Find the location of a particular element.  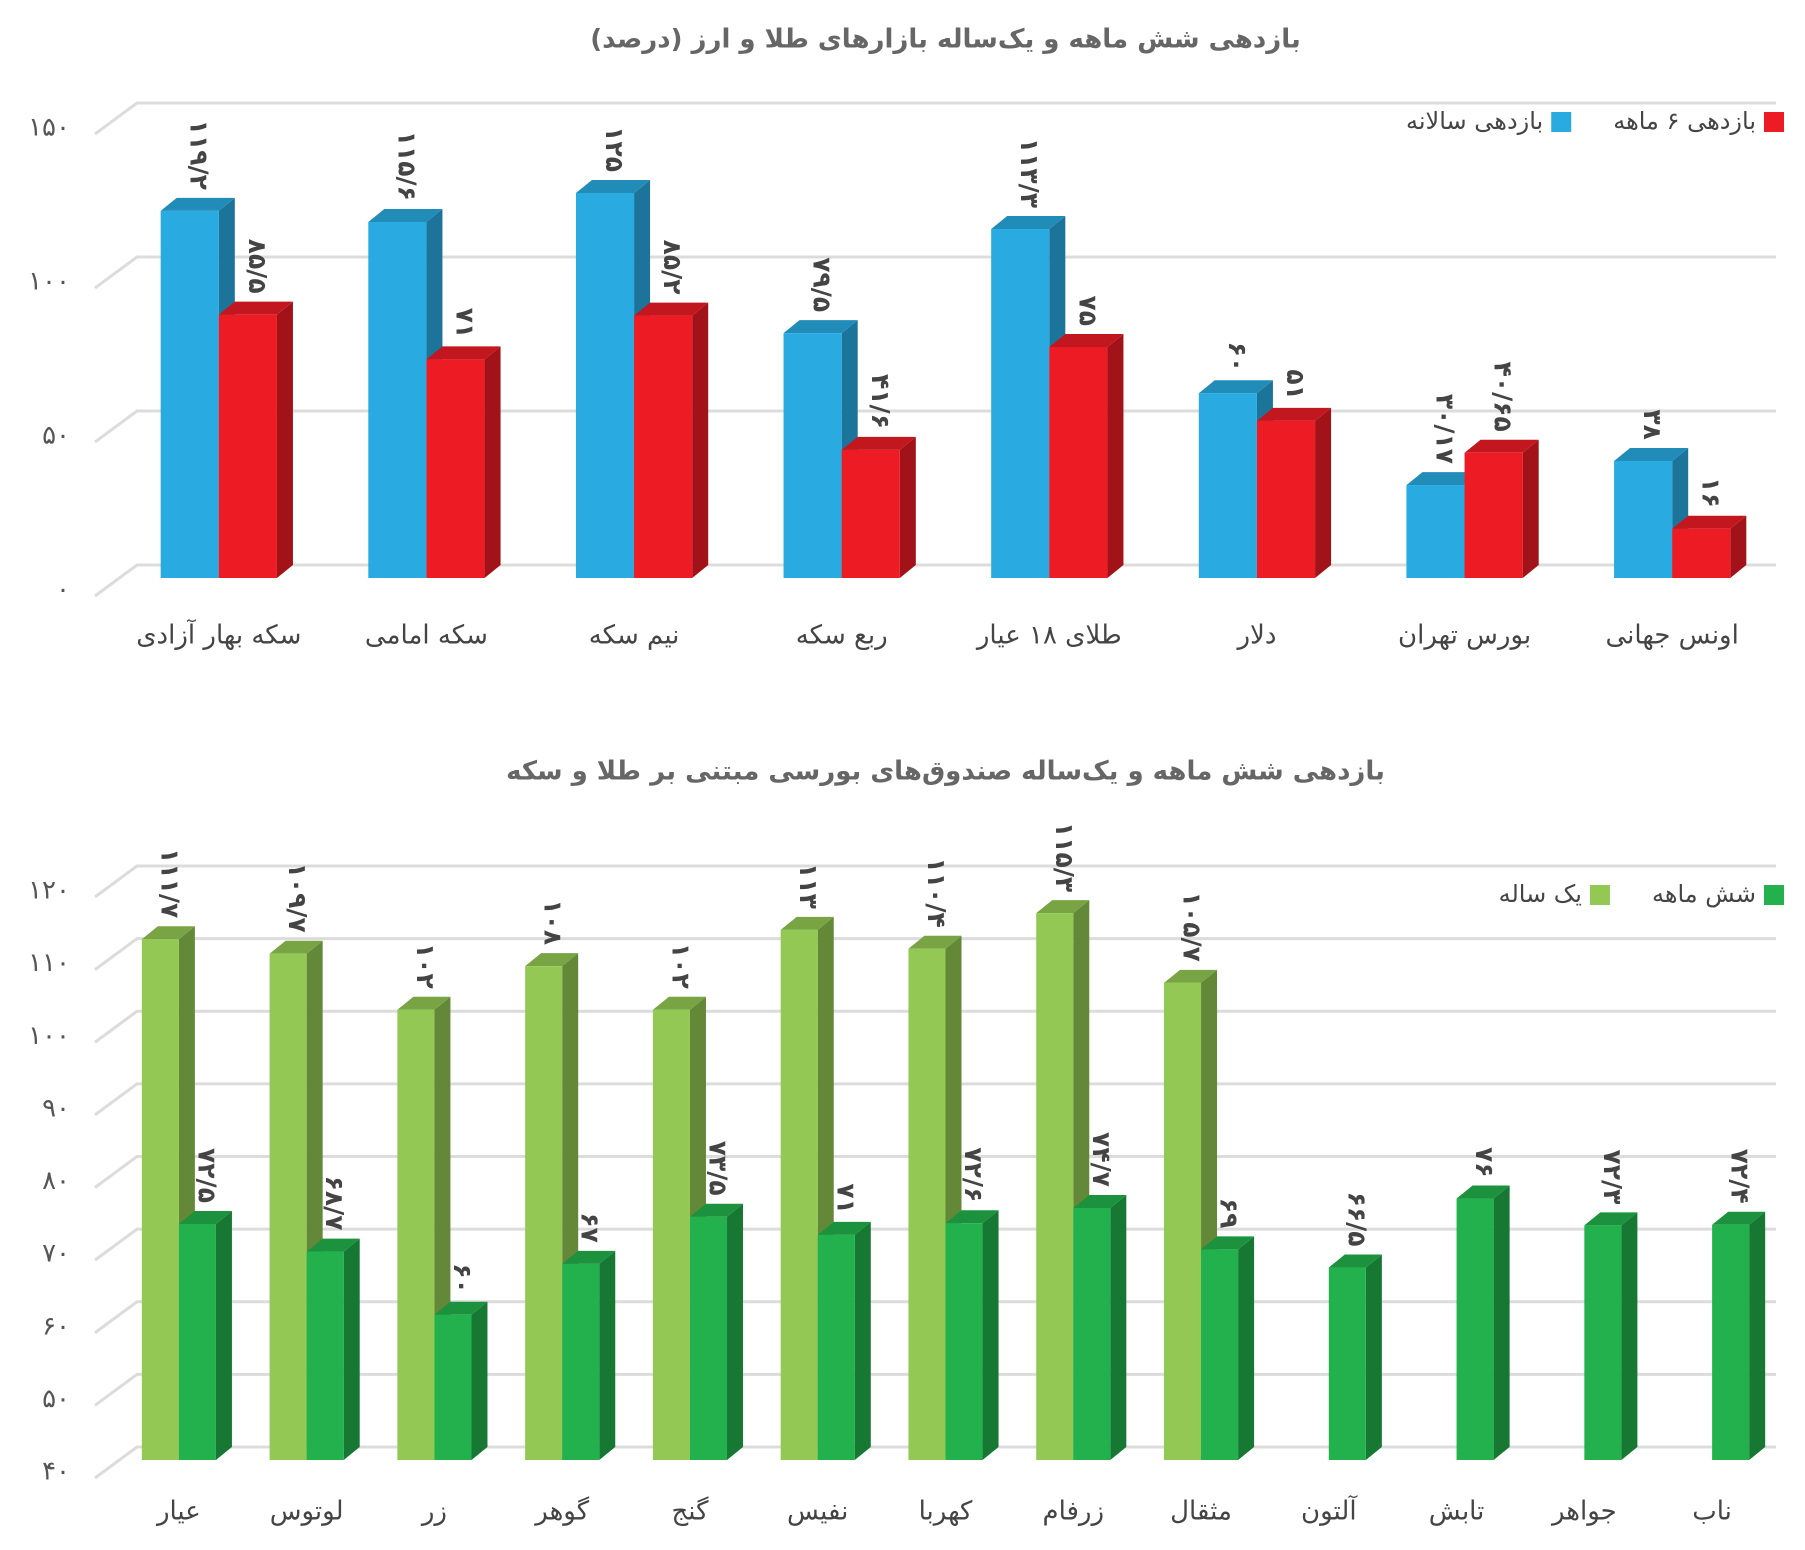

value-label: ۱۱۹/۲ is located at coordinates (199, 155).